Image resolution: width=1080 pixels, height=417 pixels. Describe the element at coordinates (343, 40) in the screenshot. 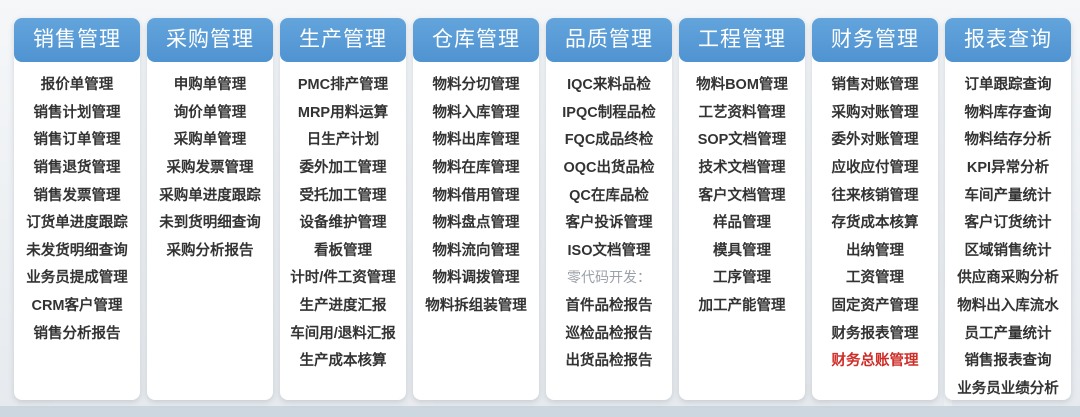

I see `column-header-production: 生产管理` at that location.